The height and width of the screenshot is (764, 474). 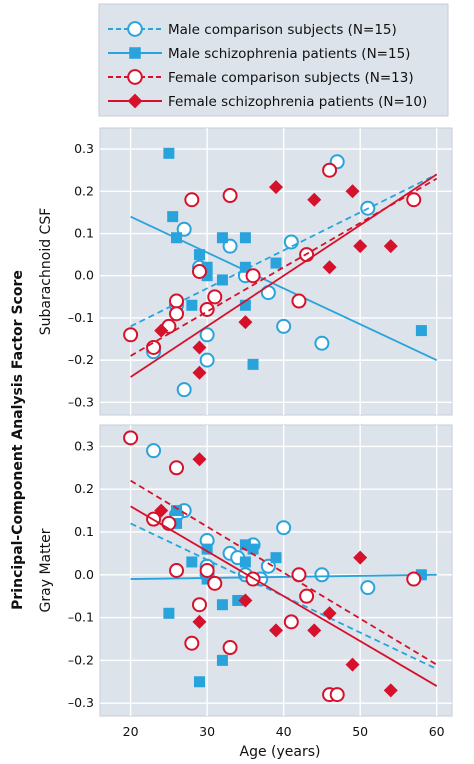 I want to click on legend-item-female_schizophrenia: Female schizophrenia patients (N=10), so click(x=267, y=101).